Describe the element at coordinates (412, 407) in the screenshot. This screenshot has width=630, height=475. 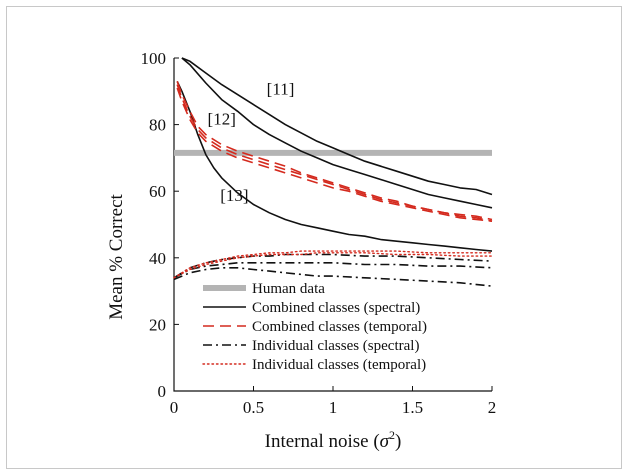
I see `x-tick-label: 1.5` at that location.